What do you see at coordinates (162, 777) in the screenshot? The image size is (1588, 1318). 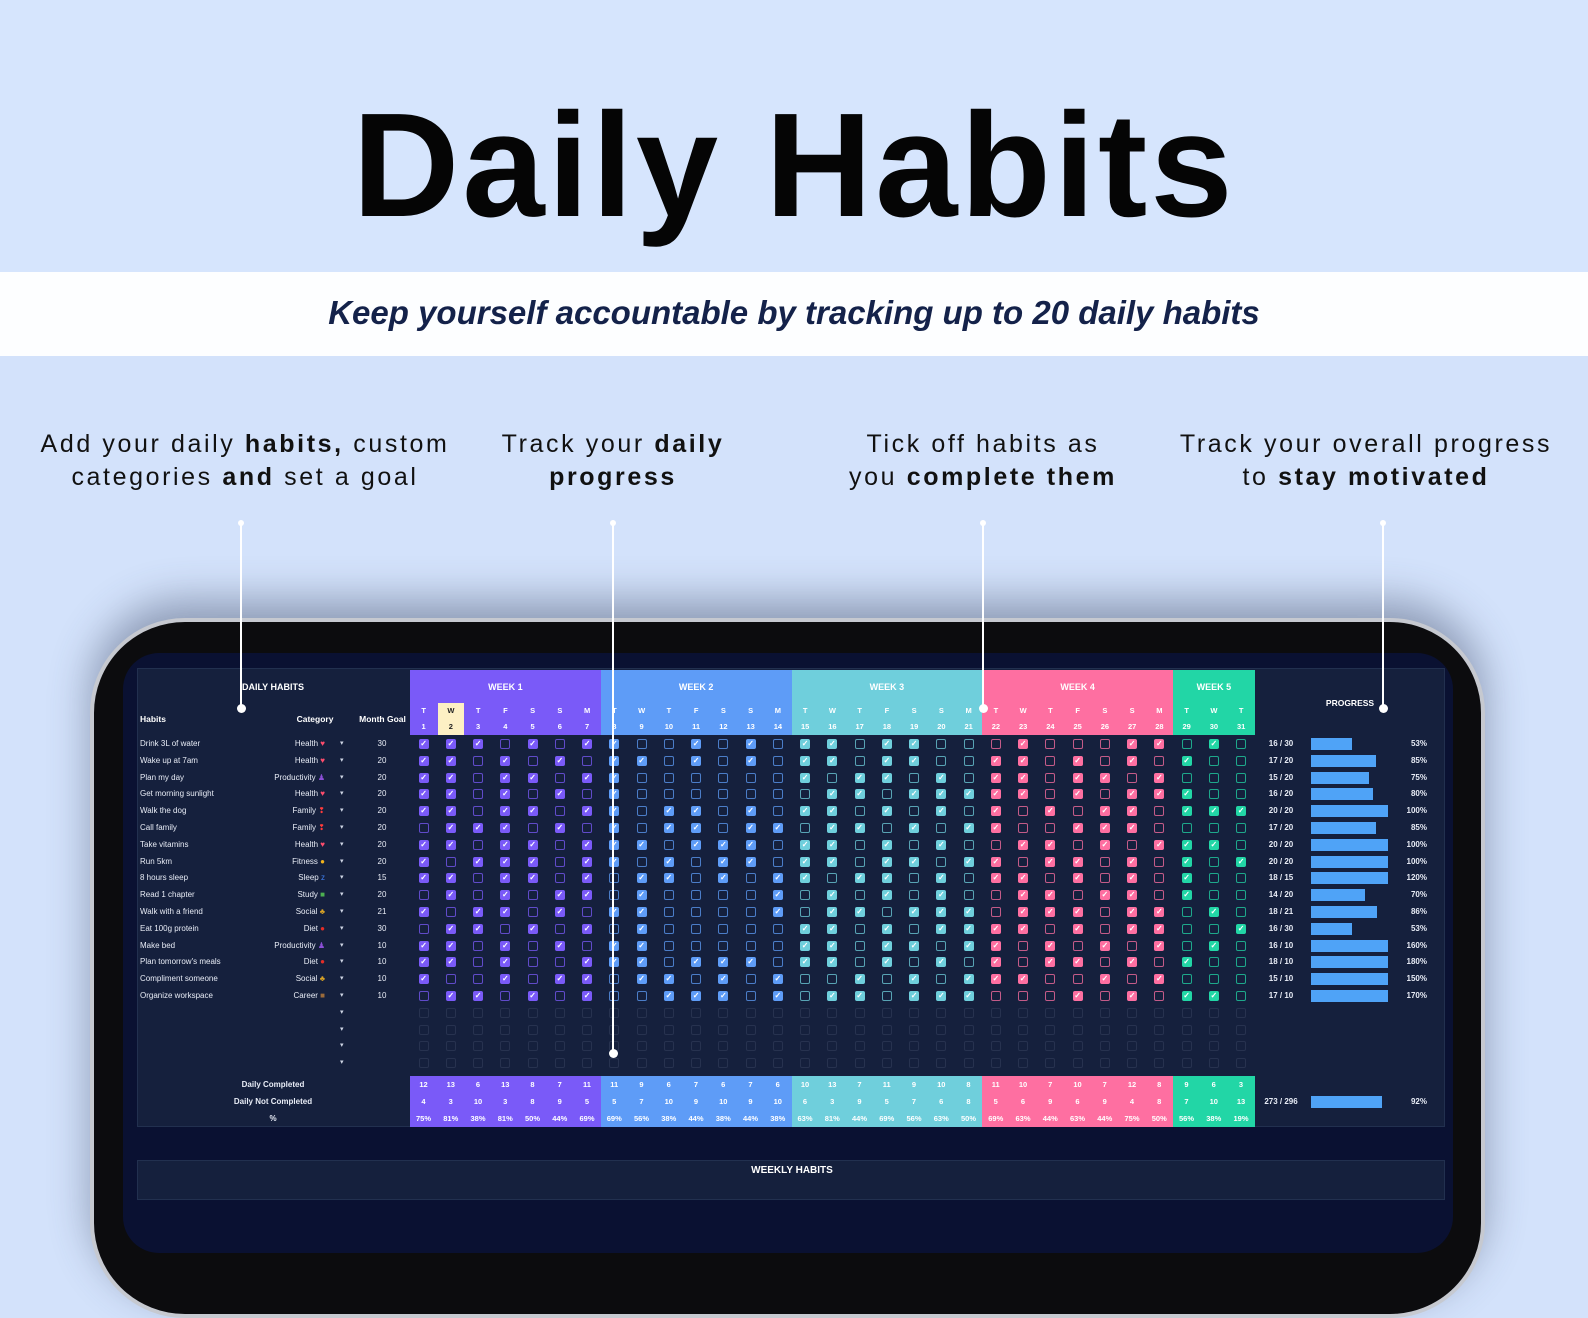 I see `habit-name: Plan my day` at bounding box center [162, 777].